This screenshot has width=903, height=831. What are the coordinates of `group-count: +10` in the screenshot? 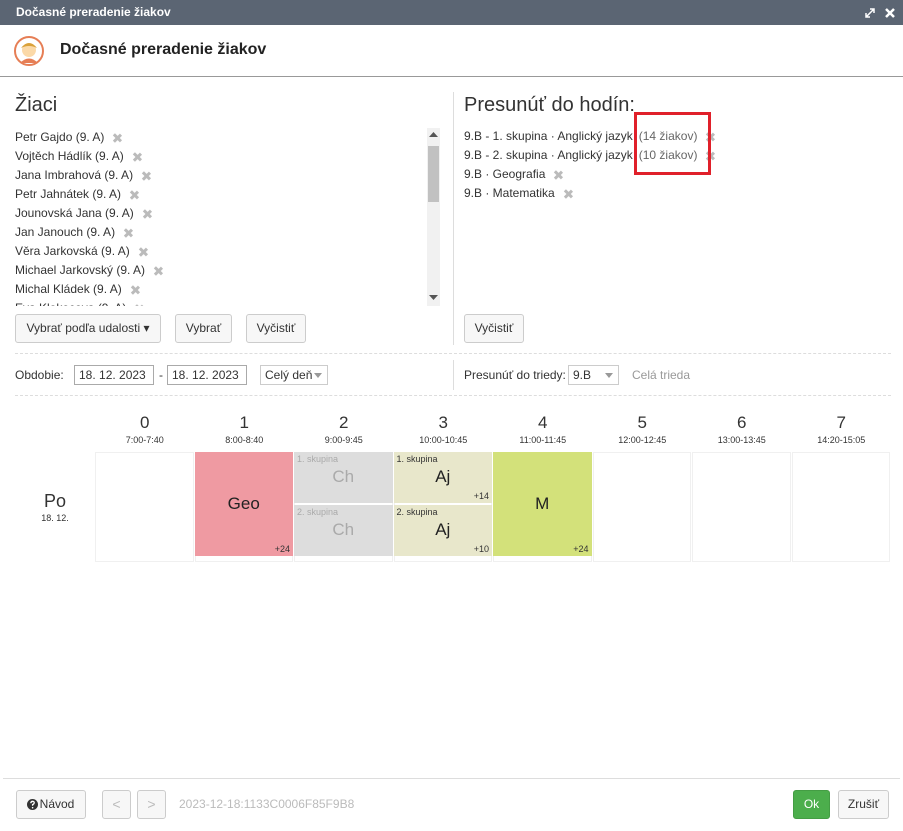 It's located at (481, 549).